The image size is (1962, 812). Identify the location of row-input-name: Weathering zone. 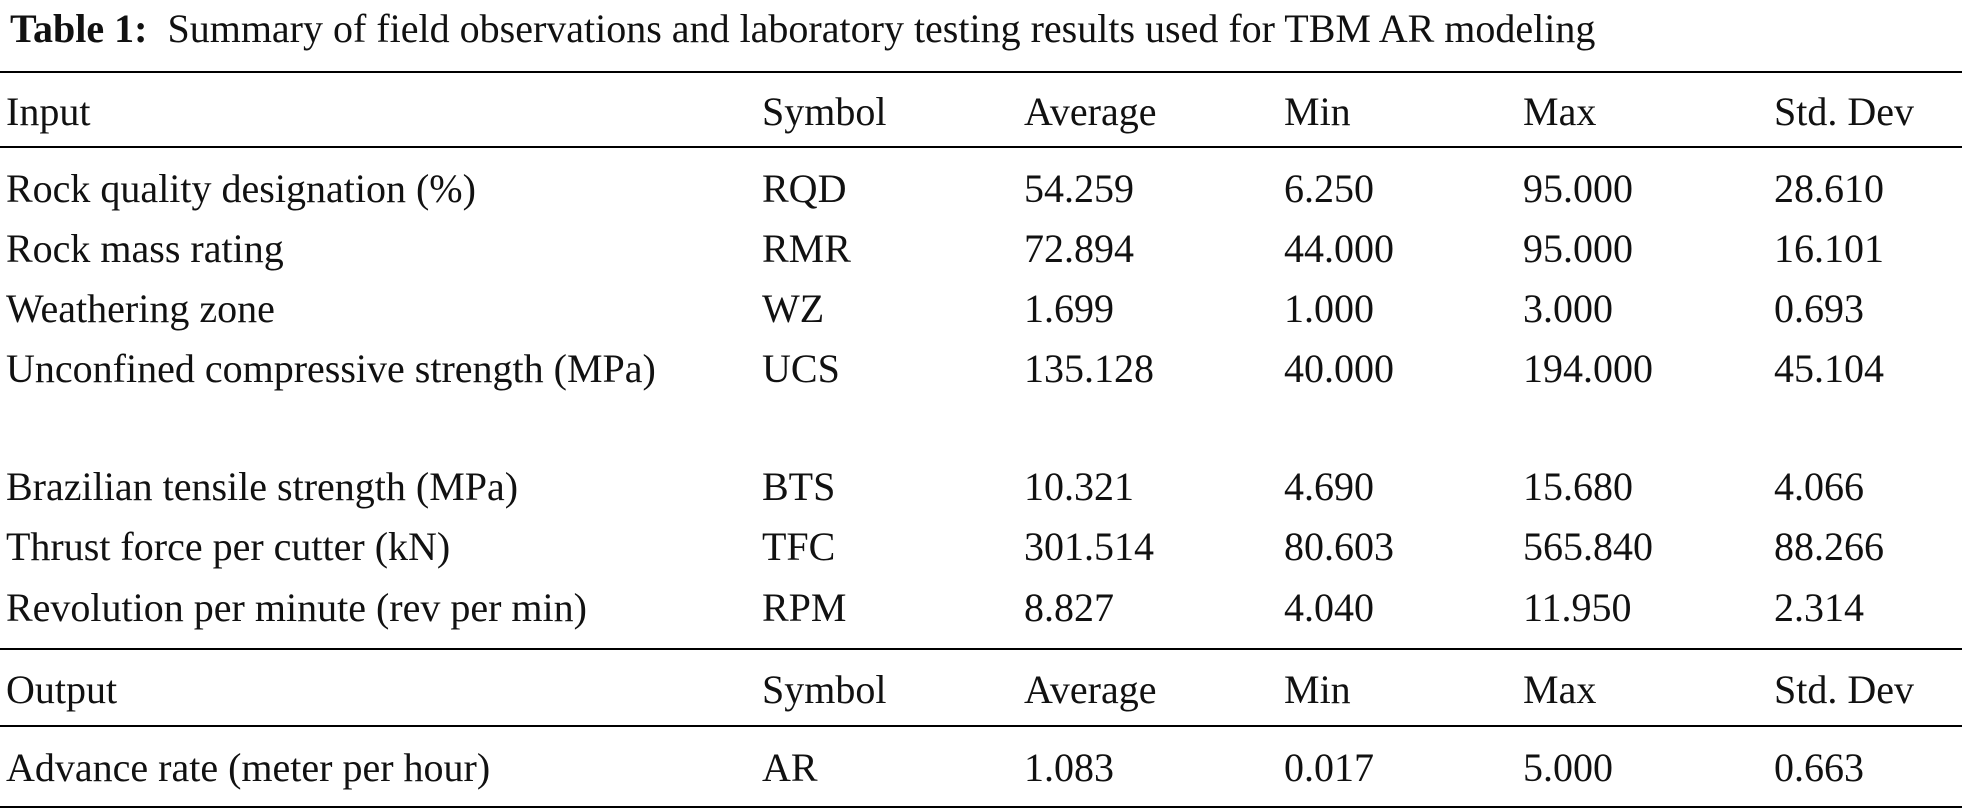
(140, 308).